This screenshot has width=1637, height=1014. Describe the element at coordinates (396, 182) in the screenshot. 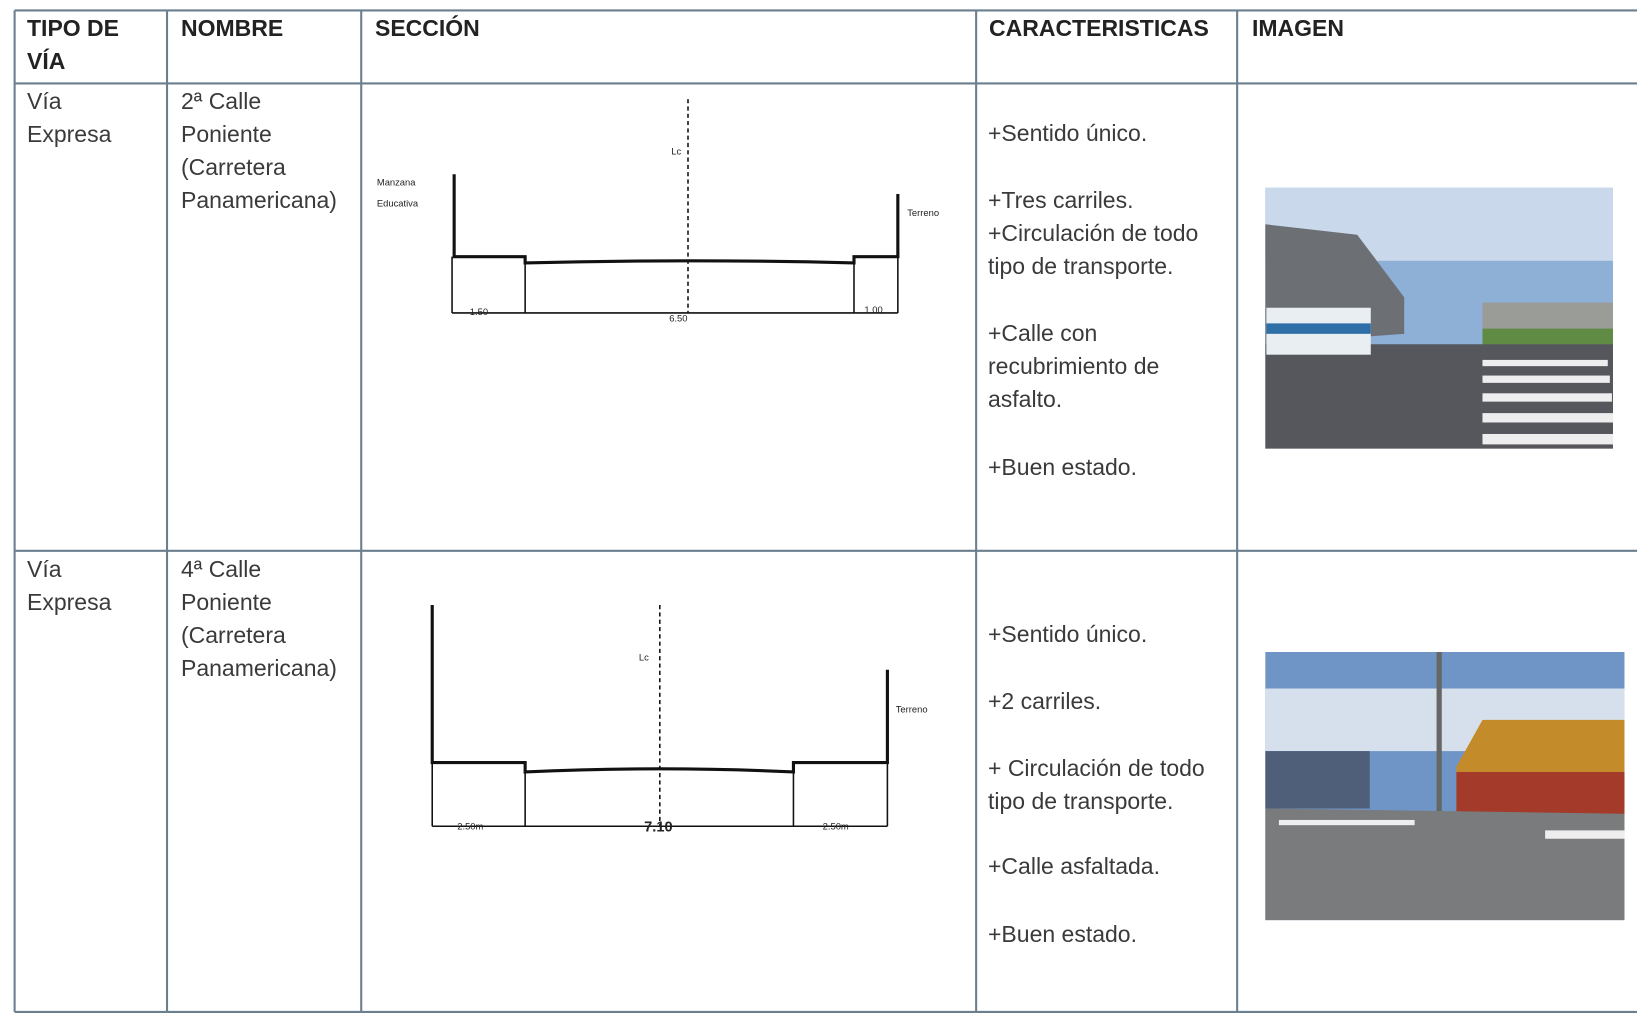

I see `left-label: Manzana` at that location.